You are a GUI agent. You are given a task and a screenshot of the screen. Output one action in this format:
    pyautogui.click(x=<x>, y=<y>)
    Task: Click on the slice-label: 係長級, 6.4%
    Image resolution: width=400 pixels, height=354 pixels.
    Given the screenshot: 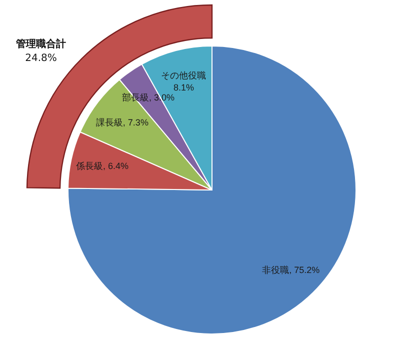 What is the action you would take?
    pyautogui.click(x=102, y=166)
    